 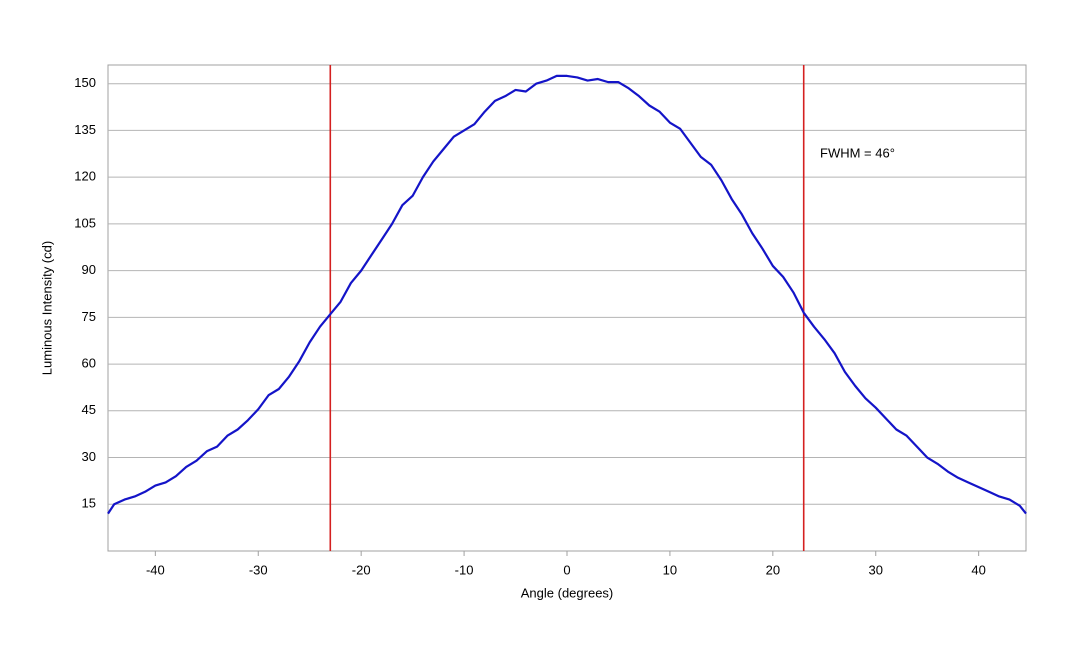 I want to click on y-tick-label: 120, so click(x=85, y=176).